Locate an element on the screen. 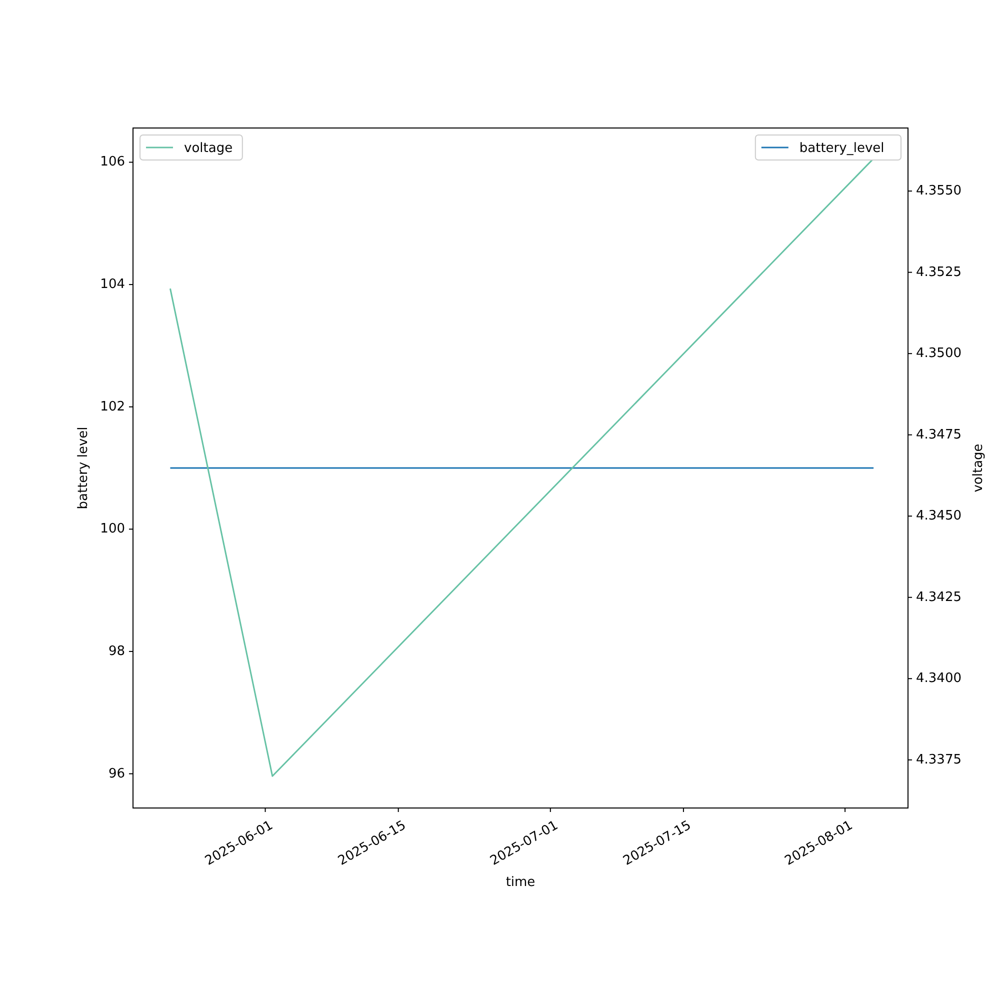  y-tick-label: 100 is located at coordinates (112, 529).